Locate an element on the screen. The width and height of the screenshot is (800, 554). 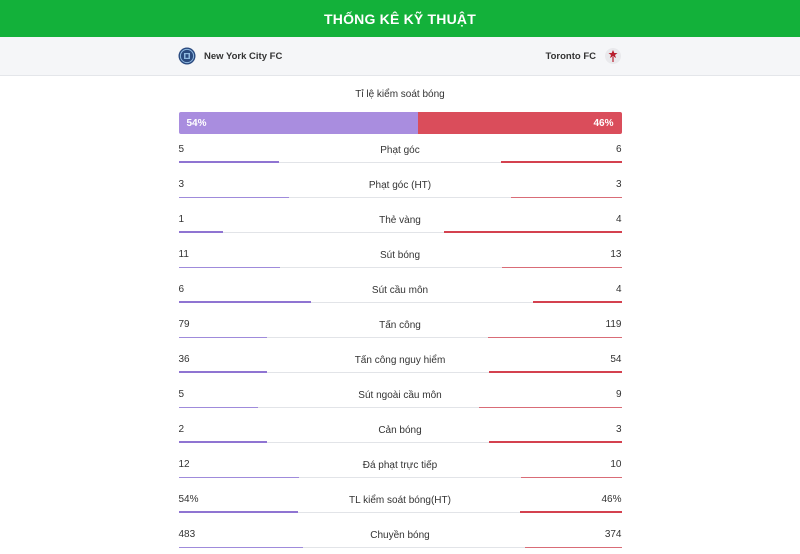
stat-row: 6 Sút cầu môn 4 is located at coordinates (400, 291).